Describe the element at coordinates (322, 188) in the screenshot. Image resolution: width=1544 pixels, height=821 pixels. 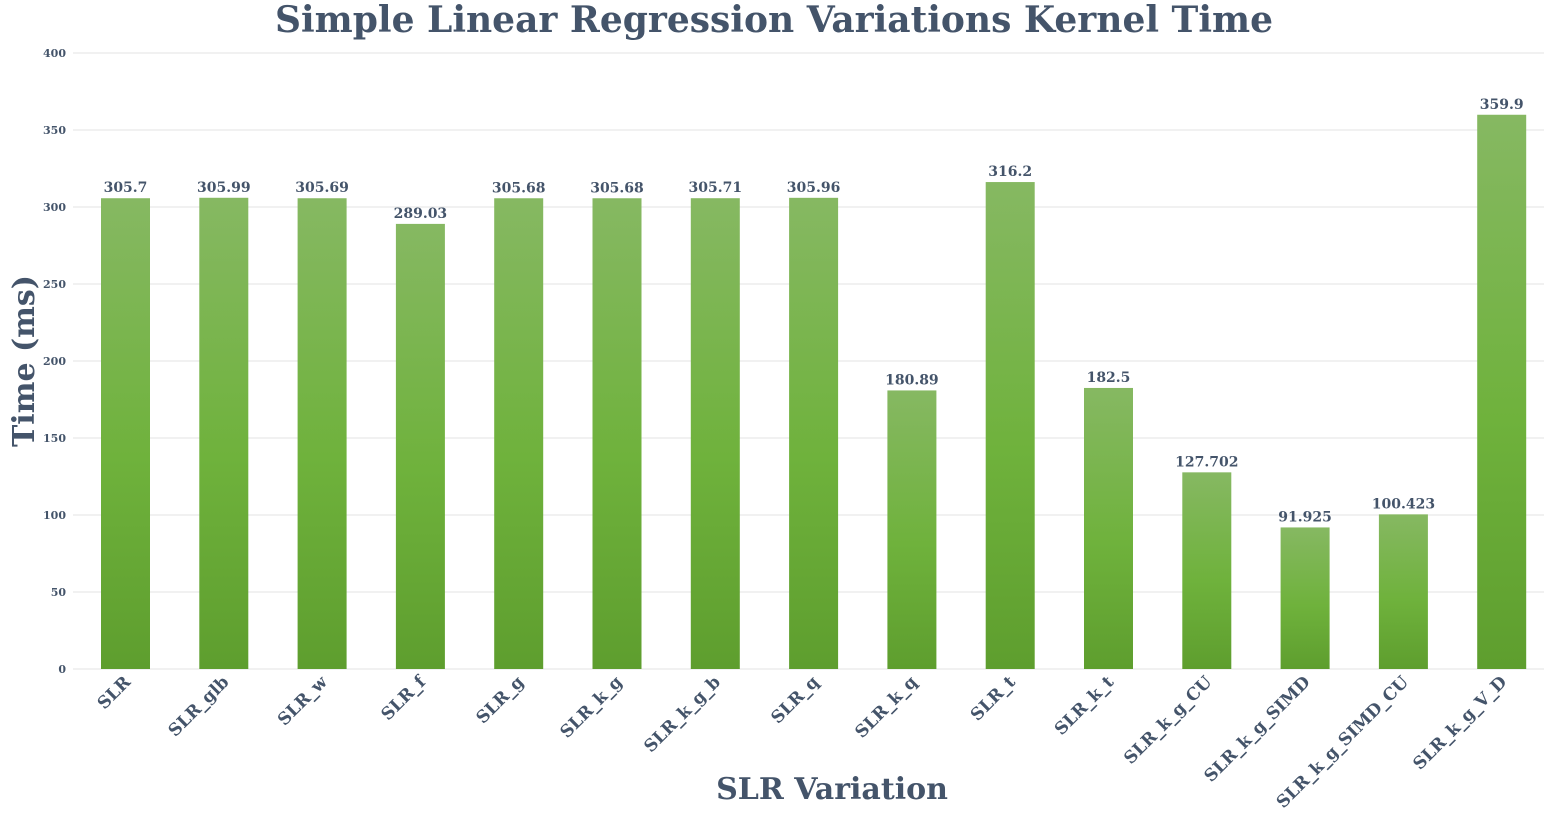
I see `data-label: 305.69` at that location.